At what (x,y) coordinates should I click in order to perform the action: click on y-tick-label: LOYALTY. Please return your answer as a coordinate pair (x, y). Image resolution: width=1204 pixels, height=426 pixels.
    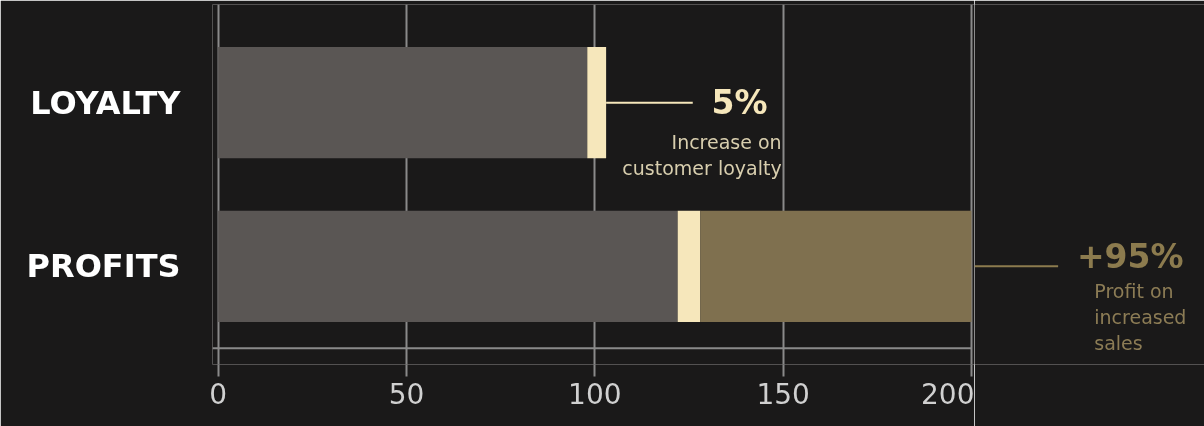
    Looking at the image, I should click on (106, 102).